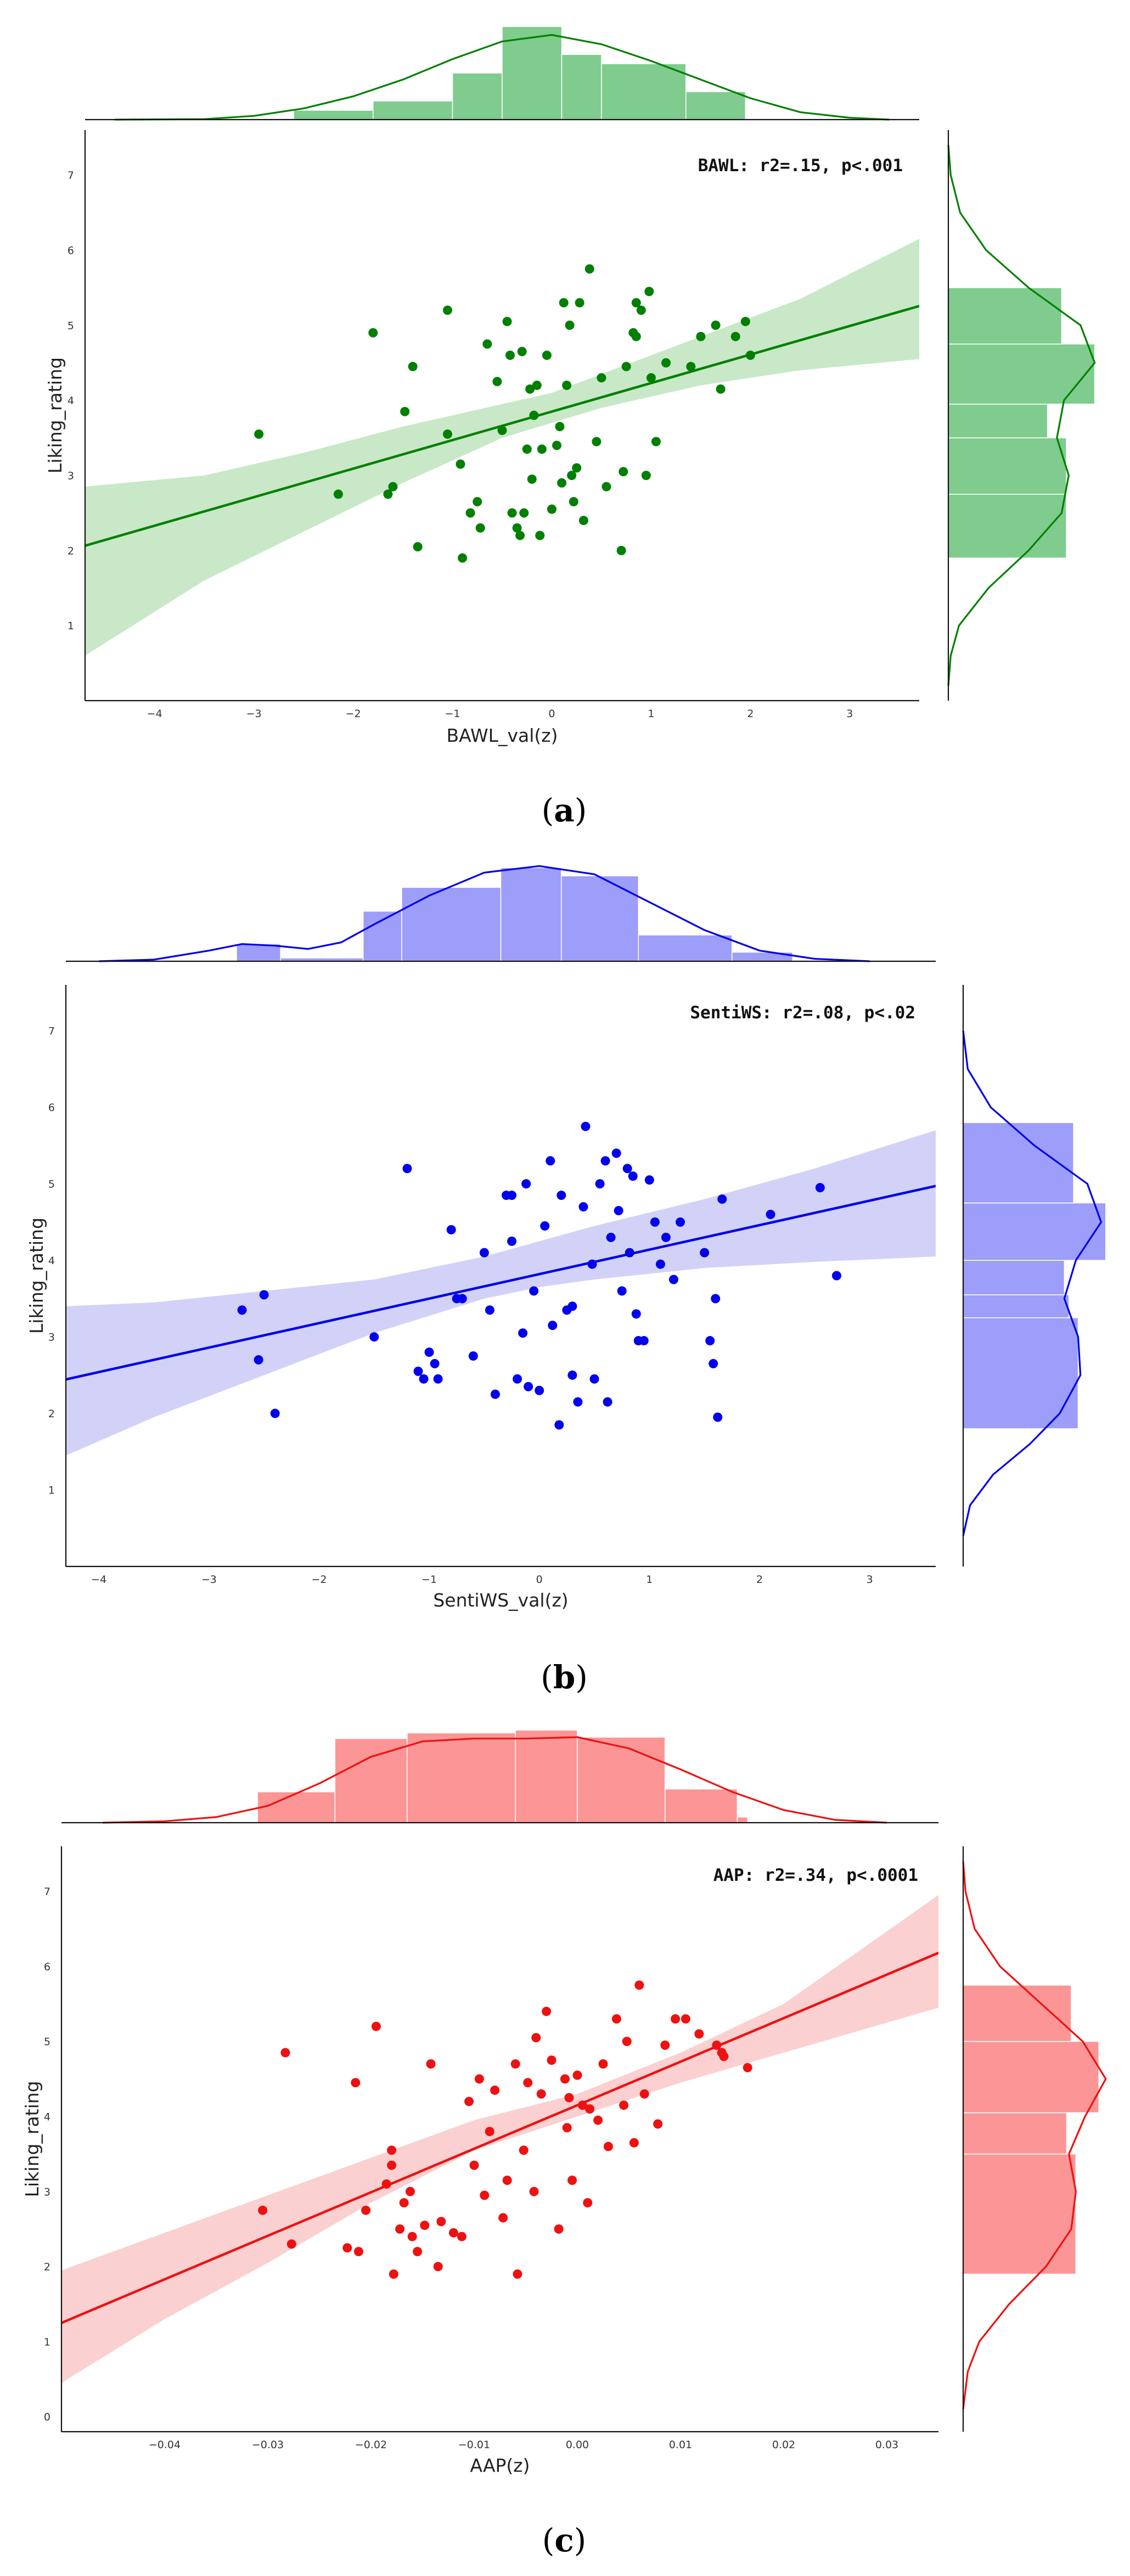 The width and height of the screenshot is (1130, 2576). Describe the element at coordinates (51, 1108) in the screenshot. I see `y-tick-label: 6` at that location.